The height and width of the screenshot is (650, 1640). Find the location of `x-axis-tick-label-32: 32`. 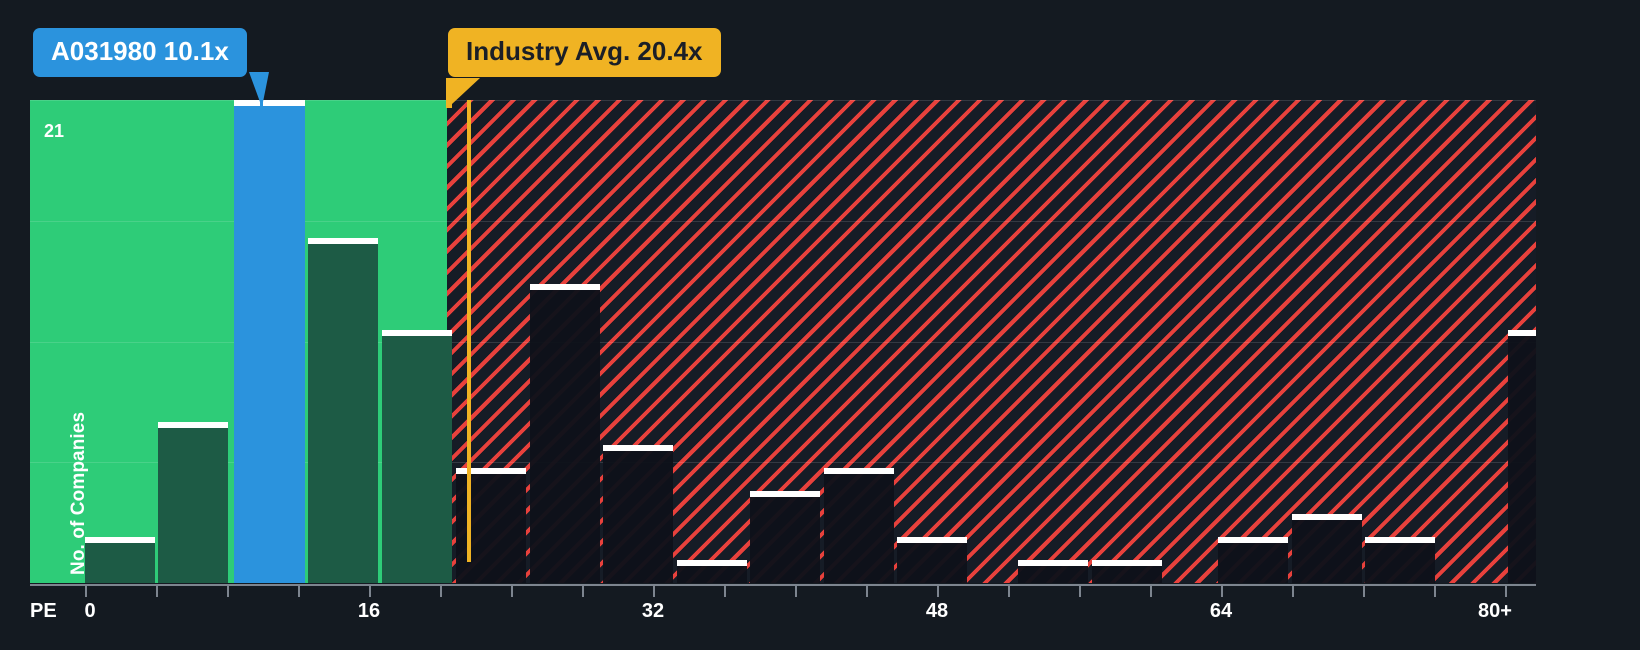

x-axis-tick-label-32: 32 is located at coordinates (653, 611).